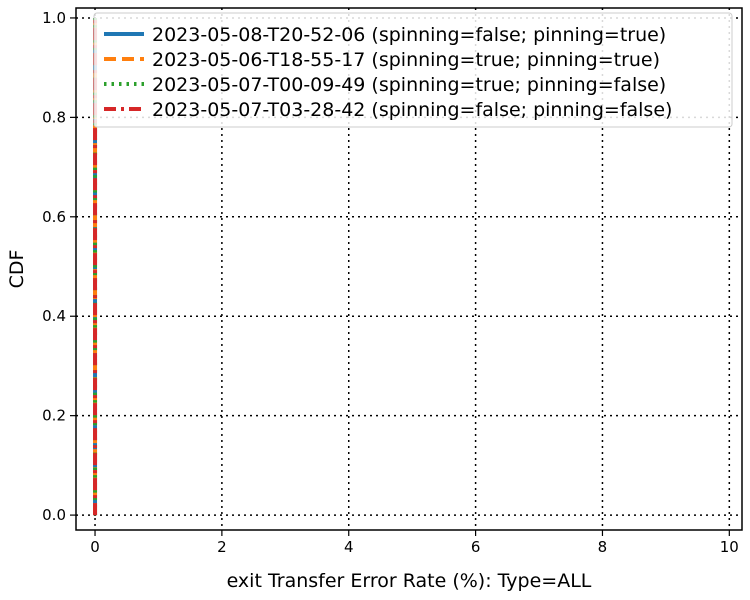 The width and height of the screenshot is (750, 600). What do you see at coordinates (222, 547) in the screenshot?
I see `x-tick-label: 2` at bounding box center [222, 547].